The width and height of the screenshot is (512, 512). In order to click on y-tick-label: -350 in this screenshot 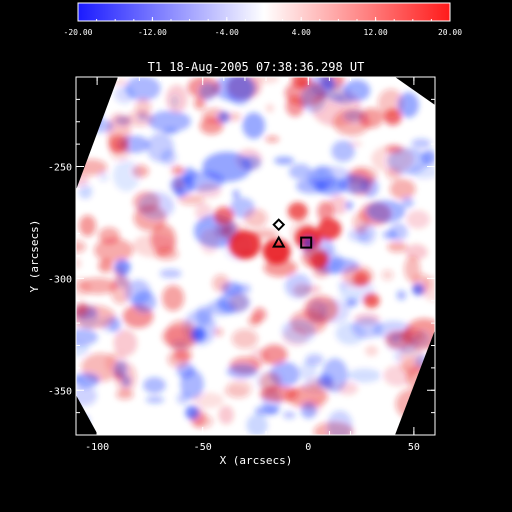, I will do `click(60, 391)`.